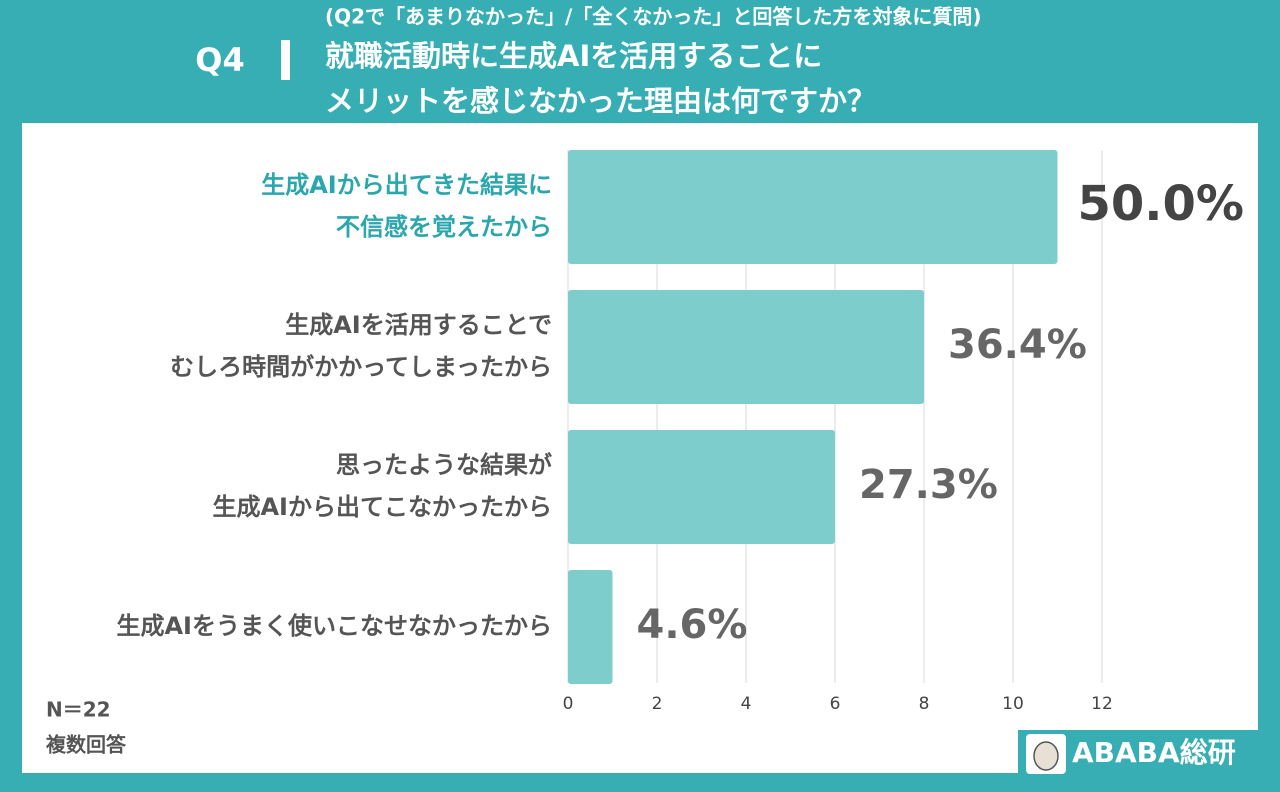  Describe the element at coordinates (928, 485) in the screenshot. I see `value-label: 27.3%` at that location.